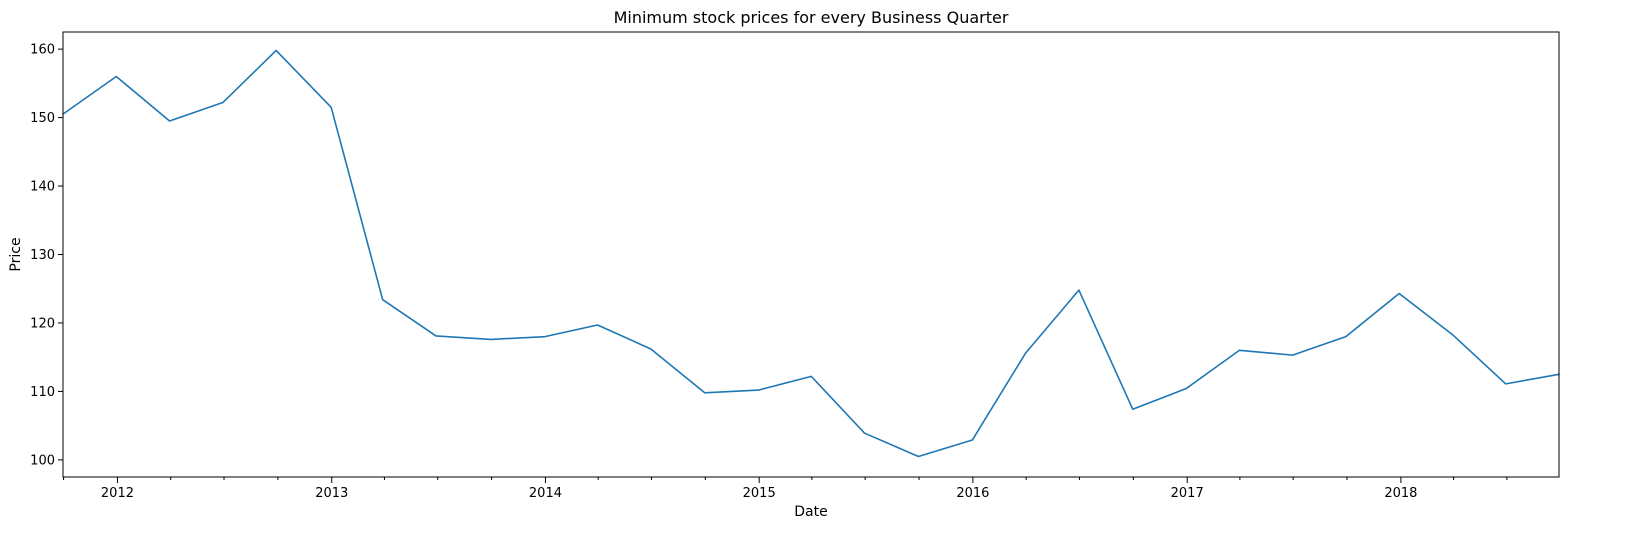 The height and width of the screenshot is (547, 1625). What do you see at coordinates (972, 493) in the screenshot?
I see `x-tick-label: 2016` at bounding box center [972, 493].